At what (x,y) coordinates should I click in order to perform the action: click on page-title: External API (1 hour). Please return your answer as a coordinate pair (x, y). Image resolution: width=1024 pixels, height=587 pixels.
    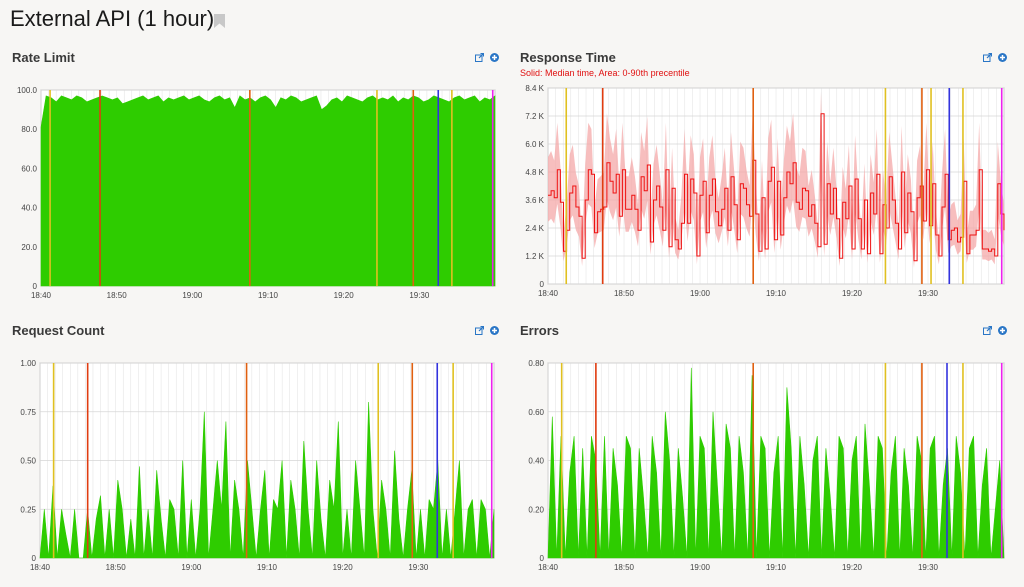
    Looking at the image, I should click on (112, 18).